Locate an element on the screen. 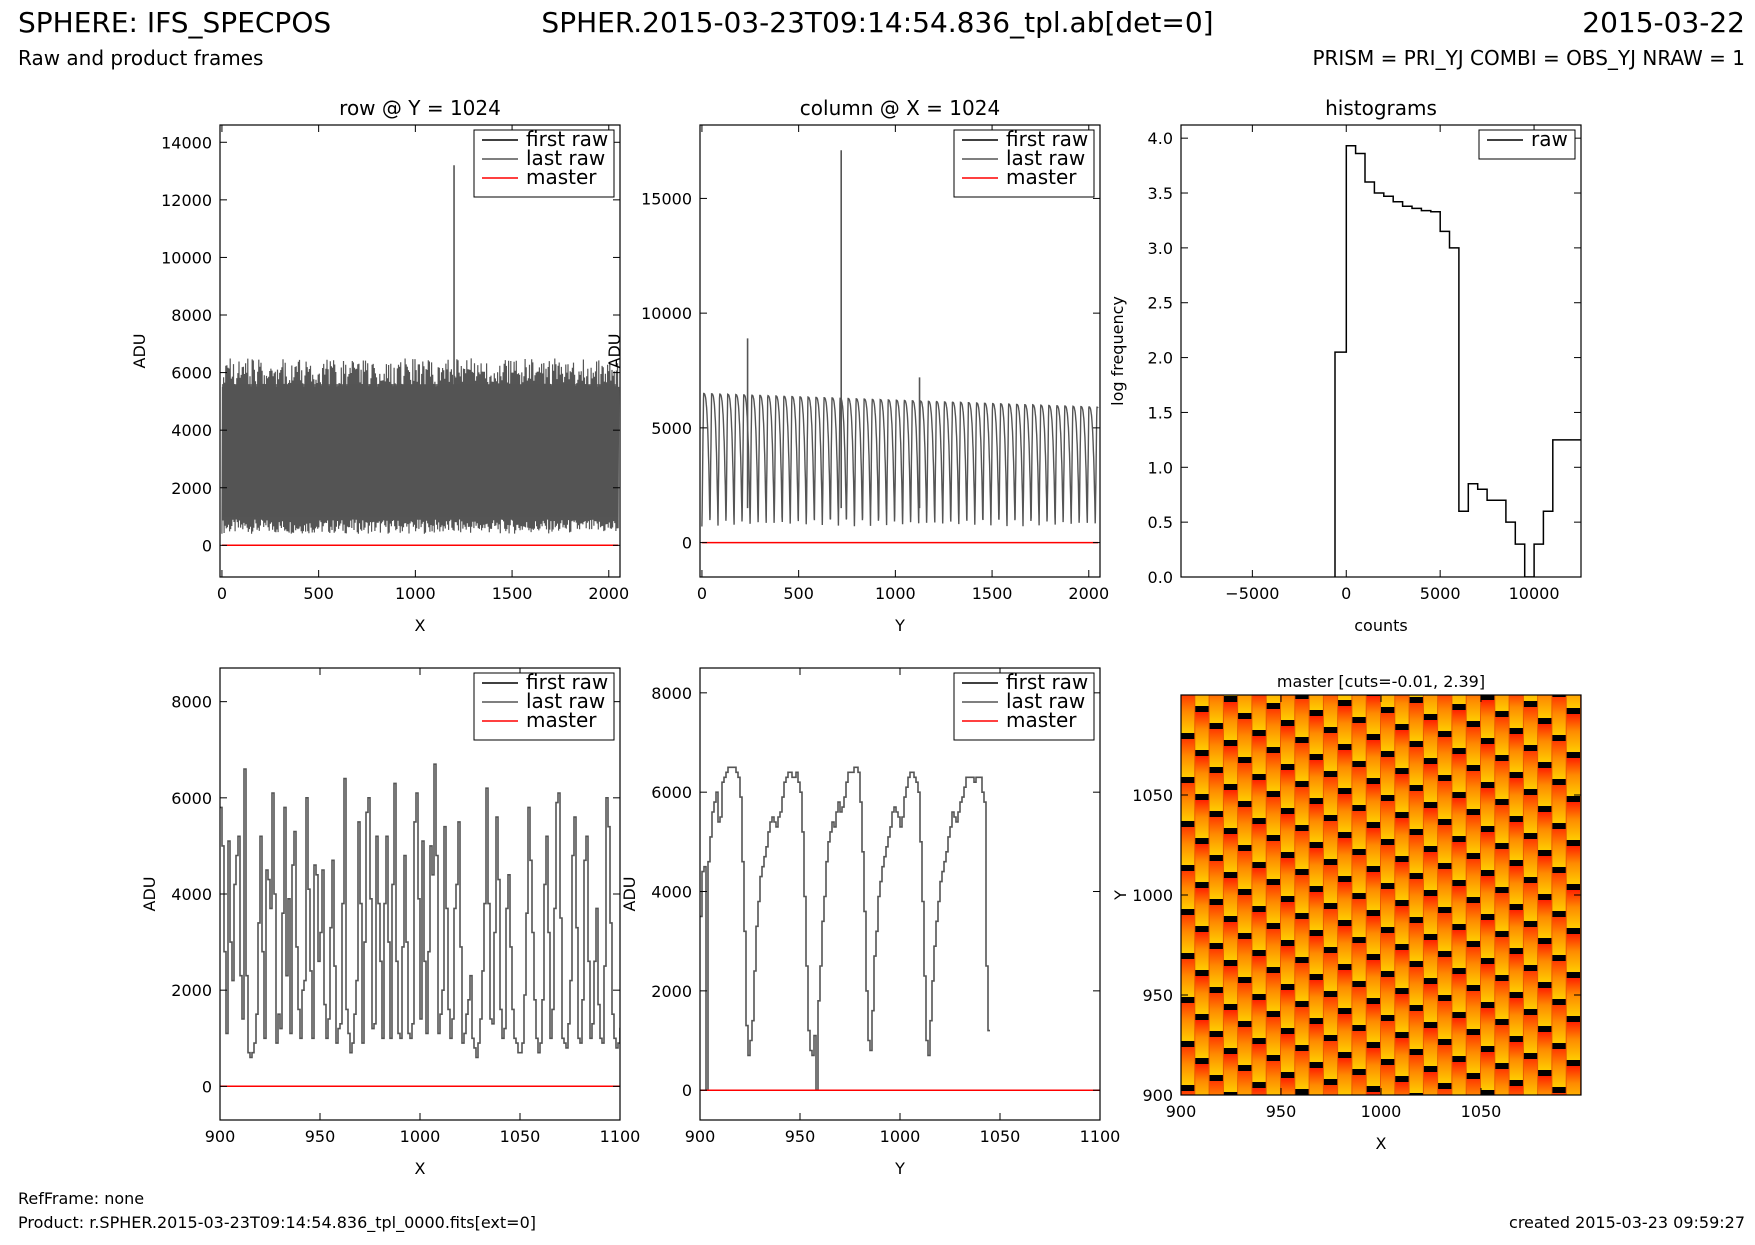 The width and height of the screenshot is (1755, 1245). x-axis-label: counts is located at coordinates (1380, 625).